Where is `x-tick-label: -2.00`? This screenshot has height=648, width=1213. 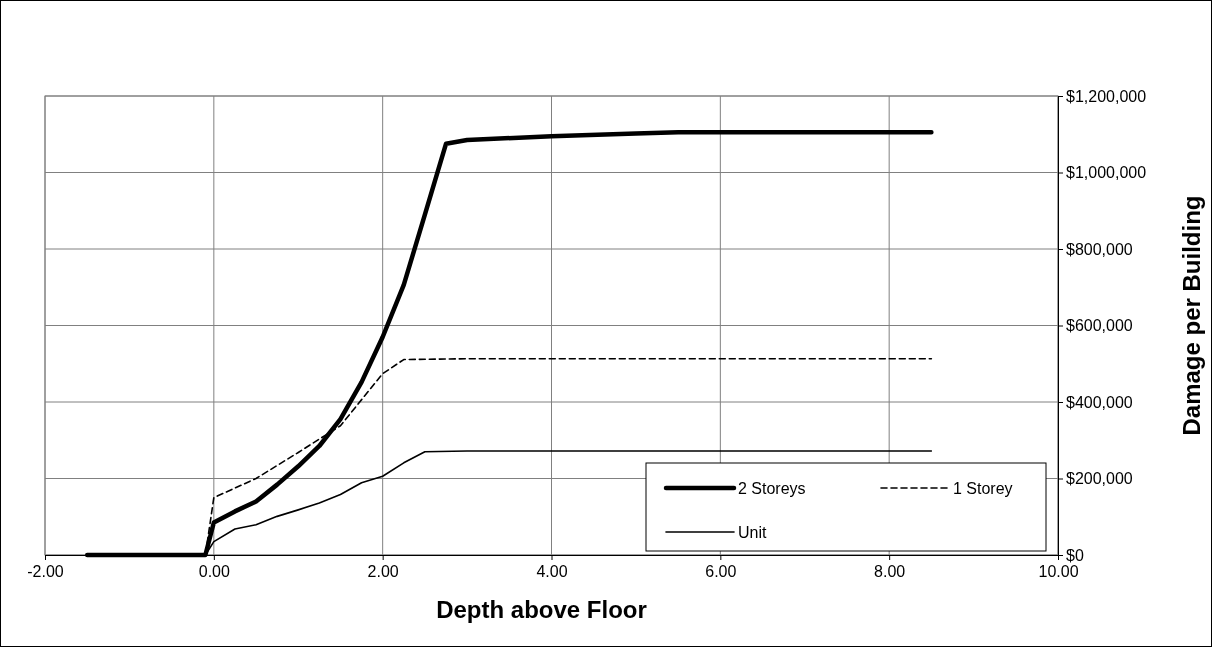
x-tick-label: -2.00 is located at coordinates (45, 572).